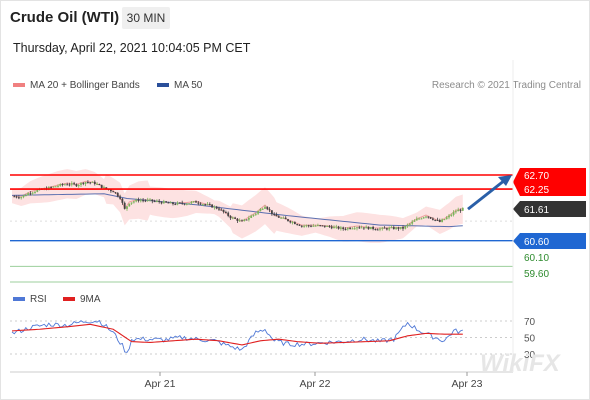 The width and height of the screenshot is (590, 400). Describe the element at coordinates (536, 274) in the screenshot. I see `target-label-2: 59.60` at that location.